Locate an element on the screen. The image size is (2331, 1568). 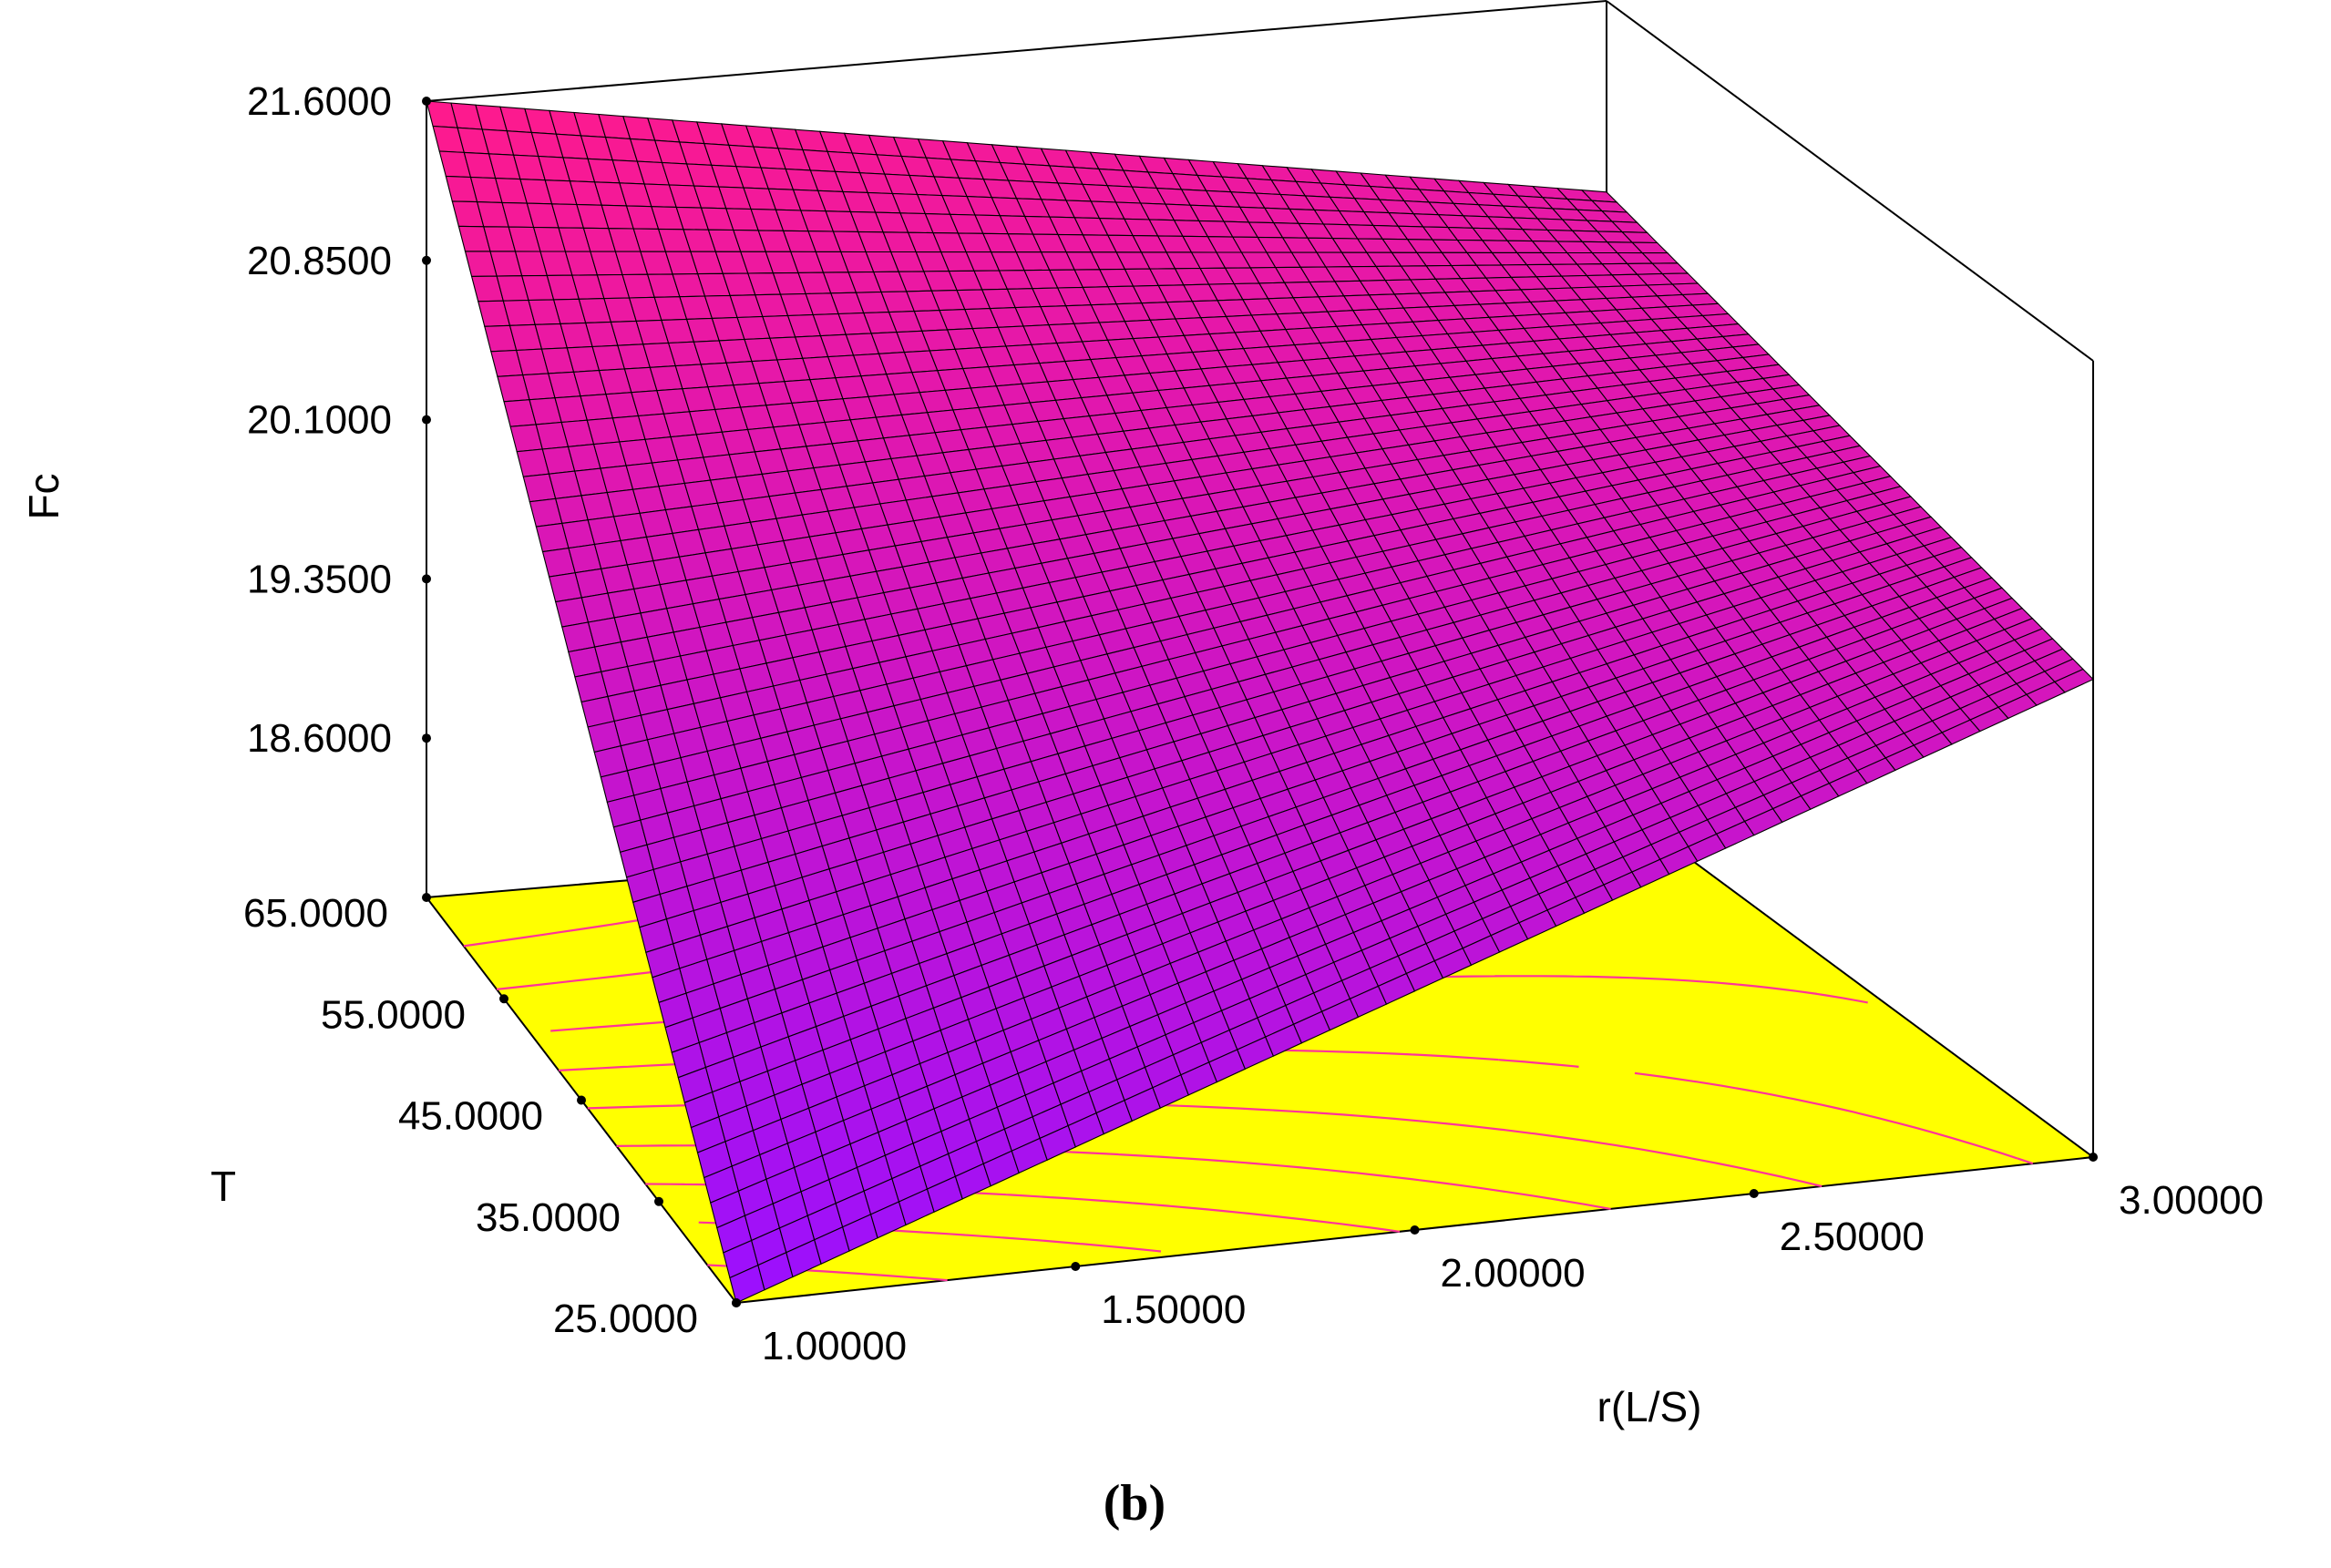
y-tick-label: 35.0000 is located at coordinates (548, 1217).